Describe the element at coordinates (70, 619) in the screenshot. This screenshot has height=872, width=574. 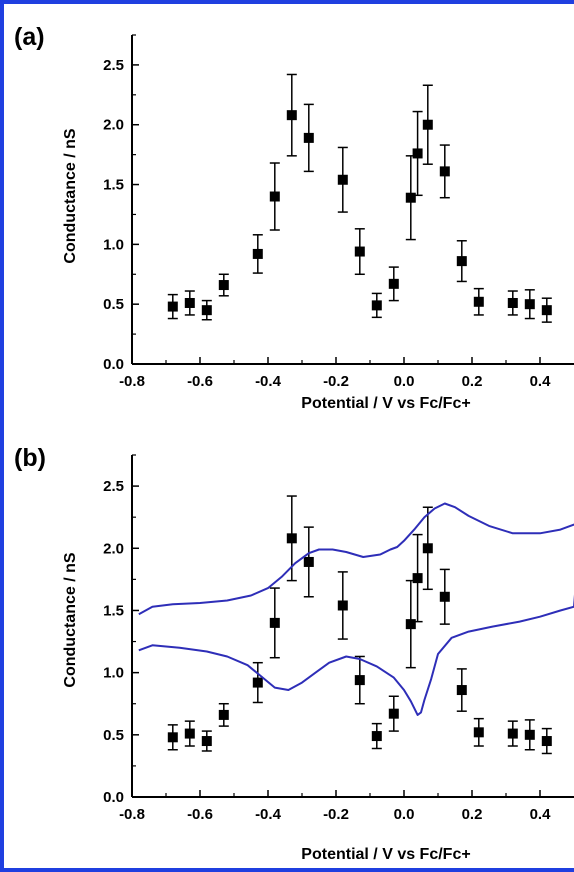
I see `y-axis-title: Conductance / nS` at that location.